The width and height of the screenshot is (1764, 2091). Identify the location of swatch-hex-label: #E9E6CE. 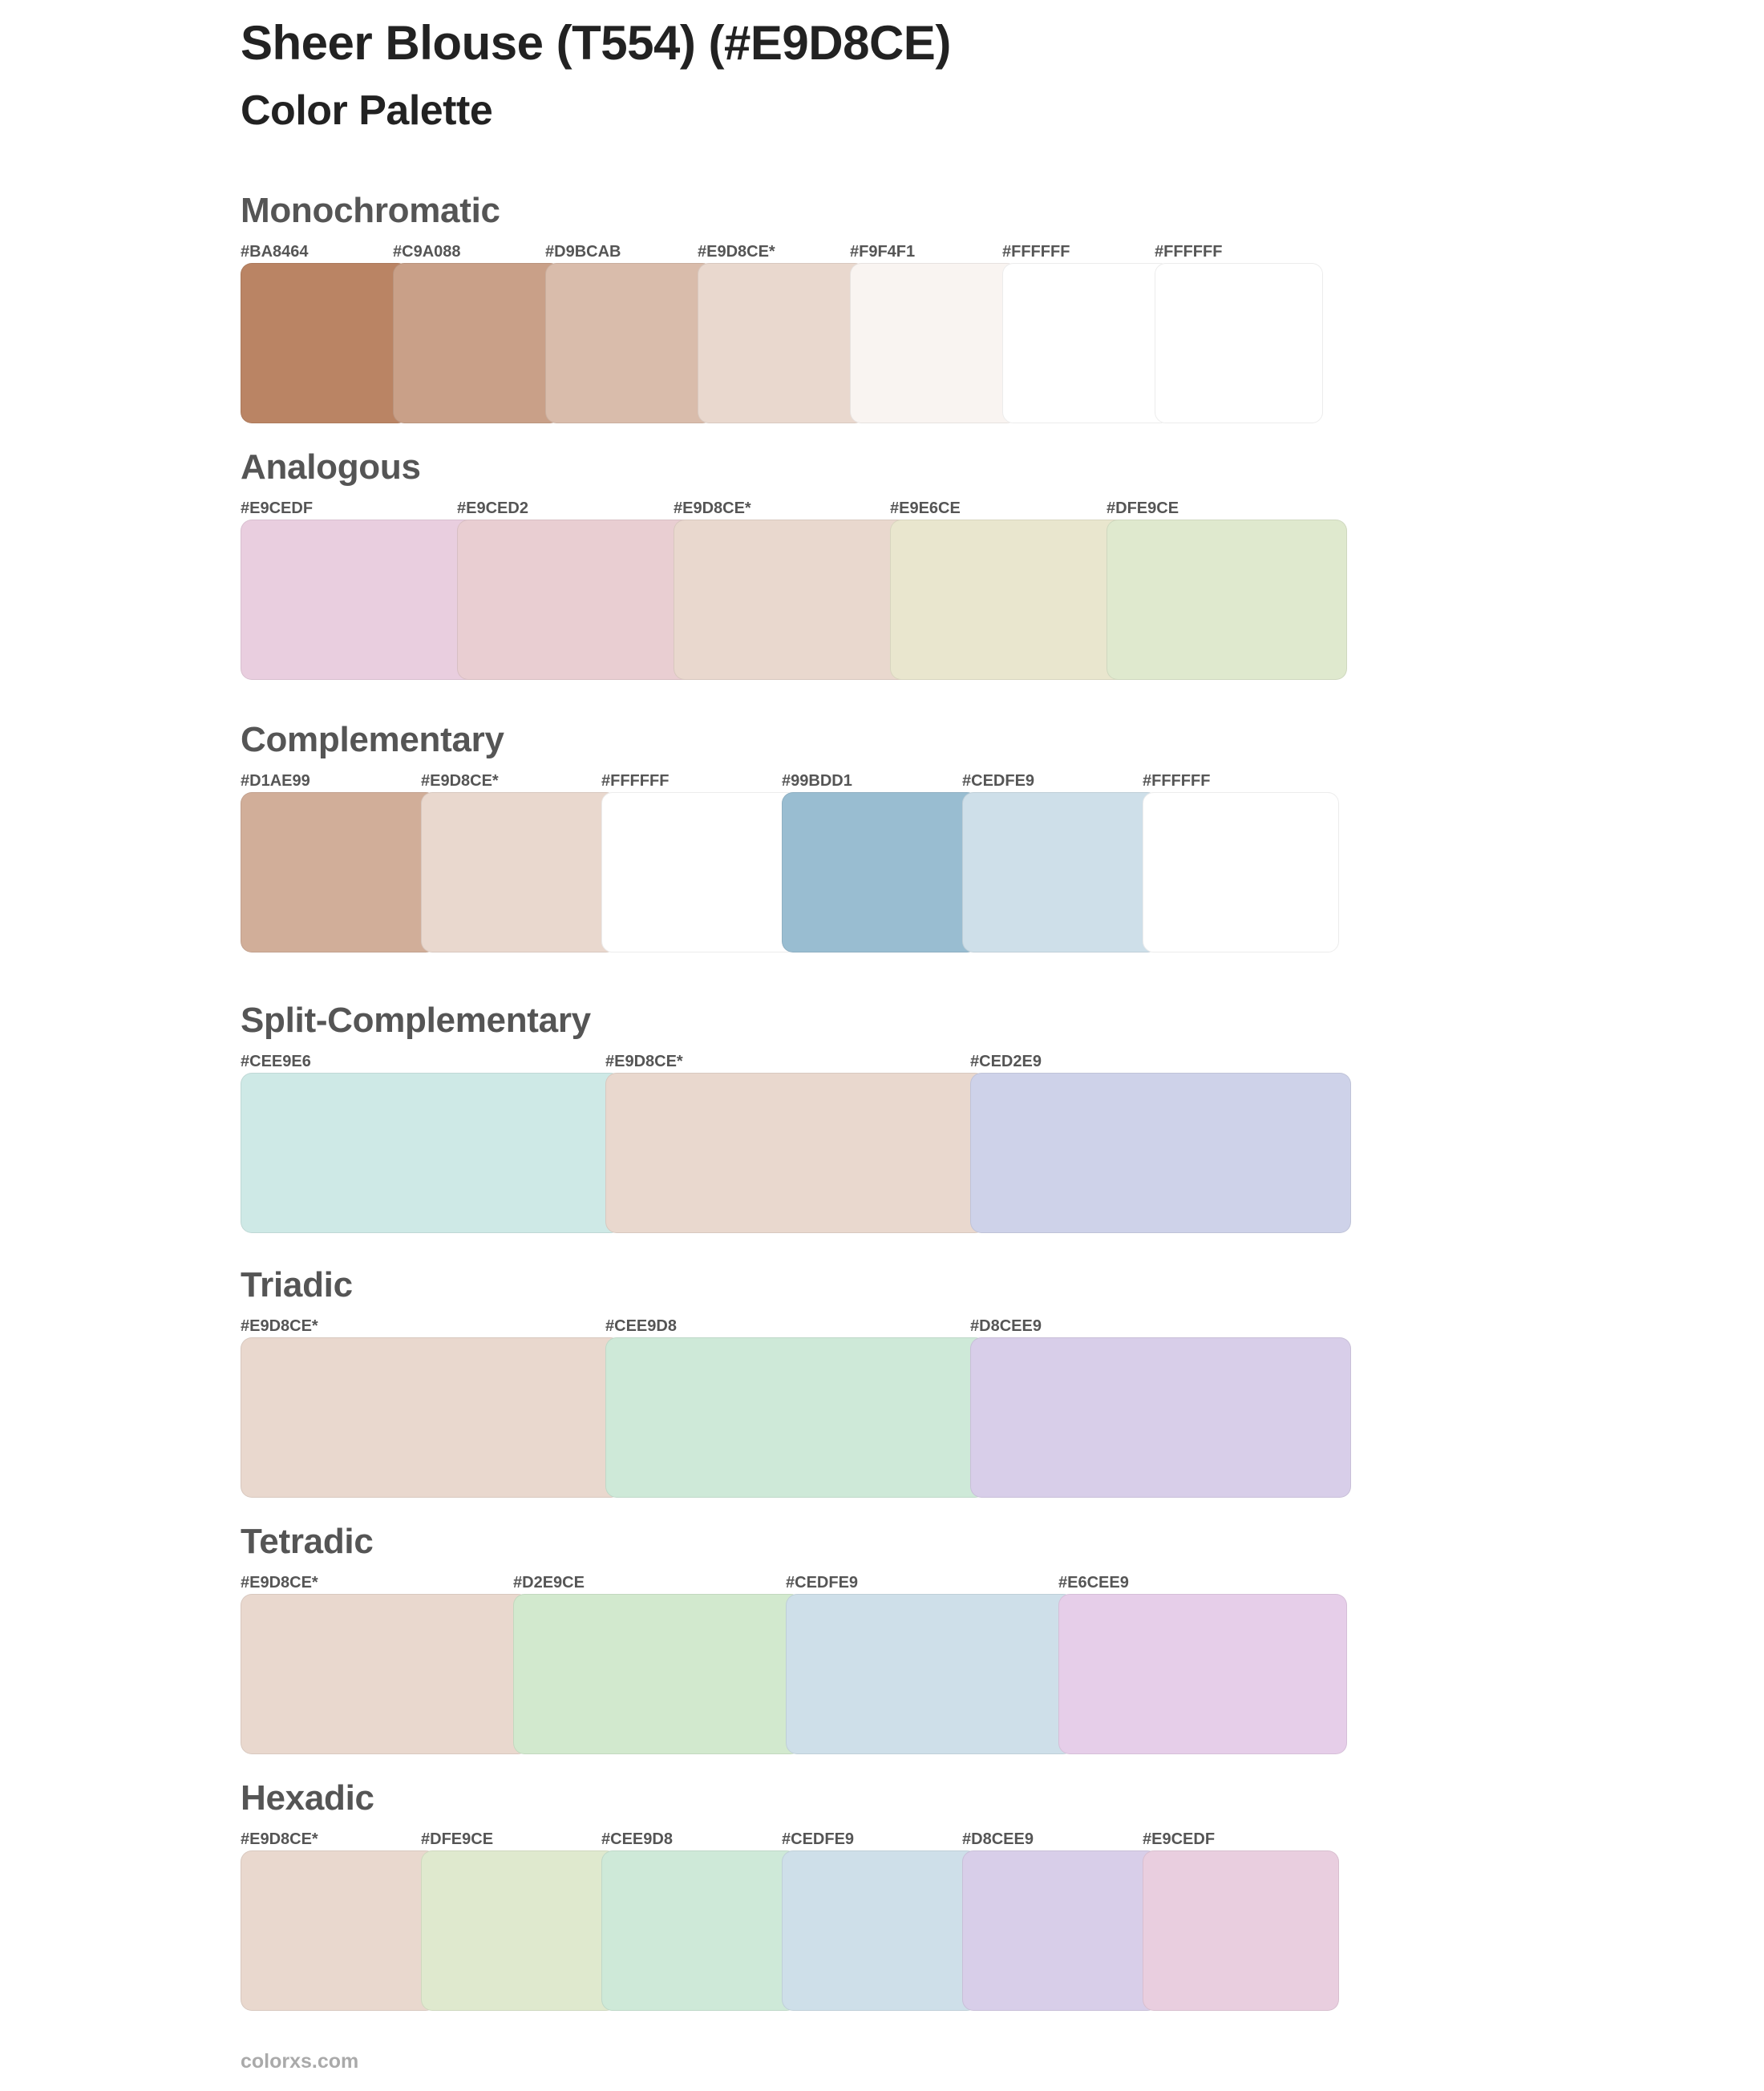
(925, 508).